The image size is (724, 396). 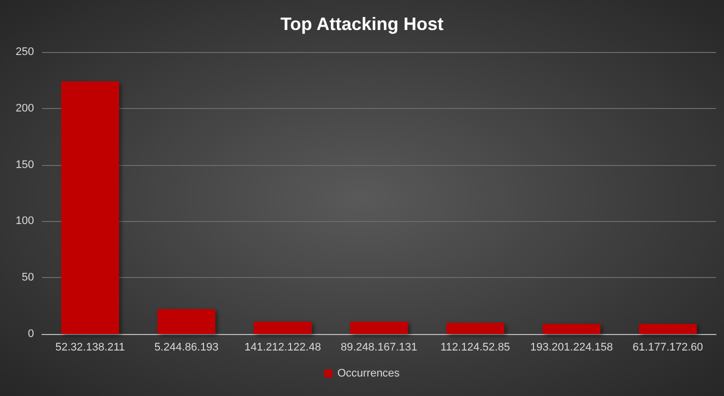 I want to click on x-tick-label: 61.177.172.60, so click(x=668, y=348).